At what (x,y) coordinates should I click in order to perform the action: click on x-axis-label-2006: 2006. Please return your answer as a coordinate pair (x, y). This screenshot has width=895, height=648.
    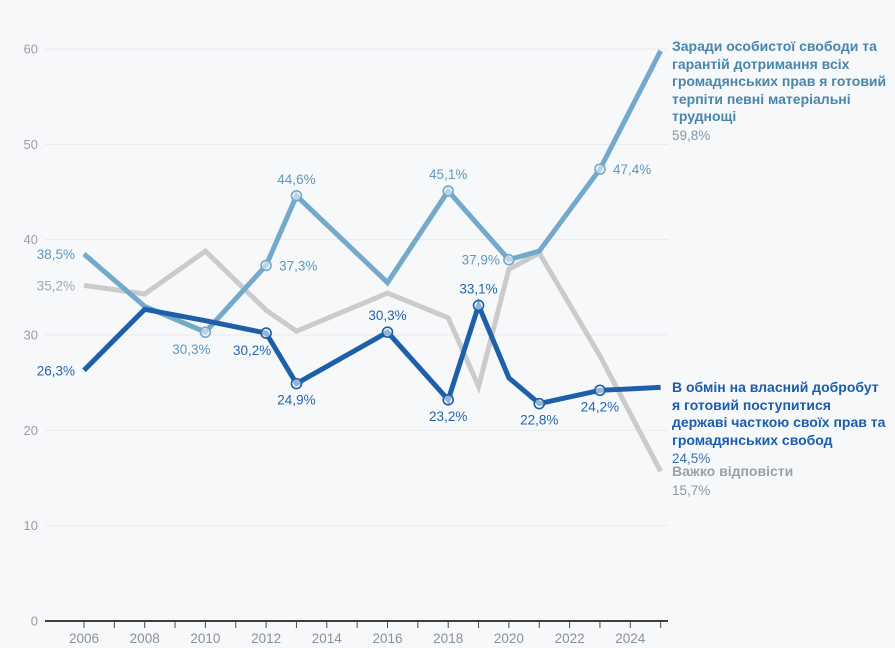
    Looking at the image, I should click on (84, 638).